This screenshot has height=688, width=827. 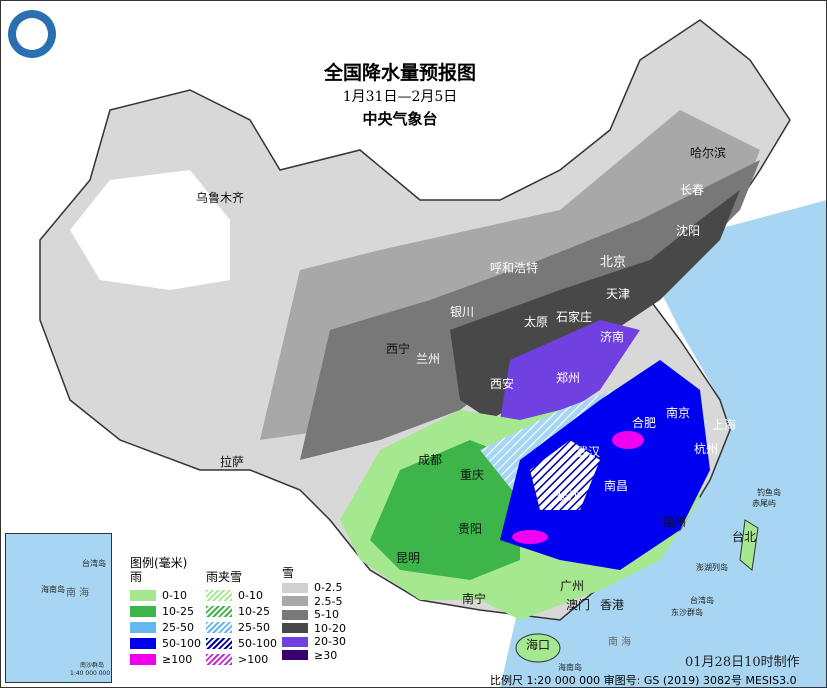 I want to click on legend-range: 2.5-5, so click(x=328, y=601).